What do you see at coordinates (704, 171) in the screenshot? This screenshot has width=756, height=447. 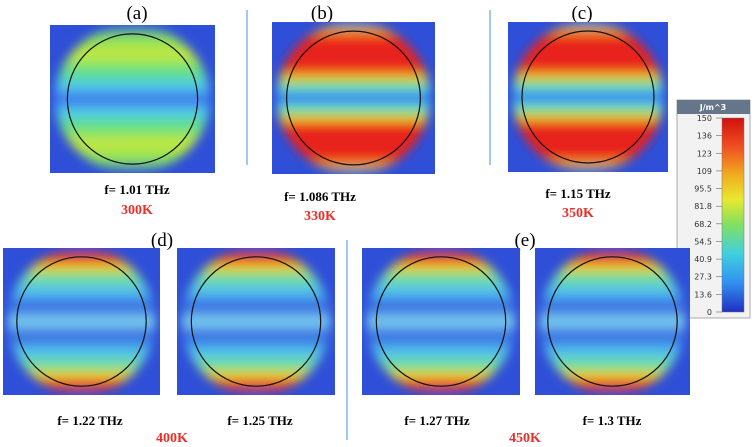 I see `colorbar-tick-label: 109` at bounding box center [704, 171].